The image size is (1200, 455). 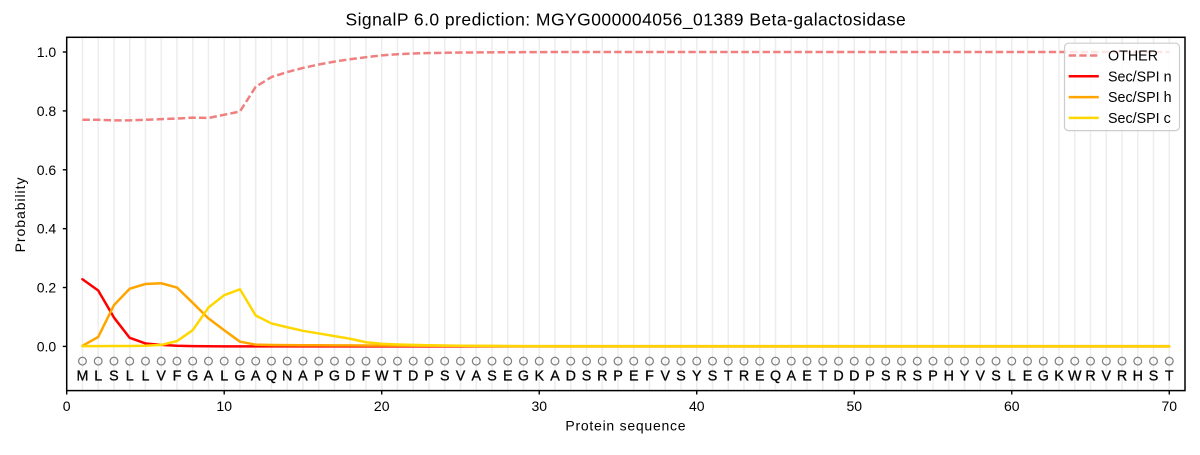 What do you see at coordinates (854, 406) in the screenshot?
I see `svg-text: 50` at bounding box center [854, 406].